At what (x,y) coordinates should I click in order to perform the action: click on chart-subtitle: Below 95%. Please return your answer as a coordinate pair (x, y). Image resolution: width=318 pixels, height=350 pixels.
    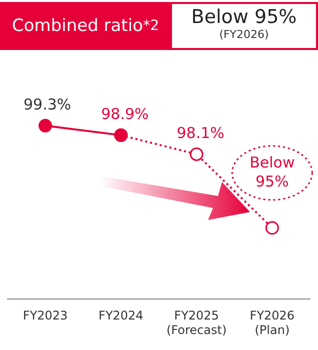
    Looking at the image, I should click on (244, 17).